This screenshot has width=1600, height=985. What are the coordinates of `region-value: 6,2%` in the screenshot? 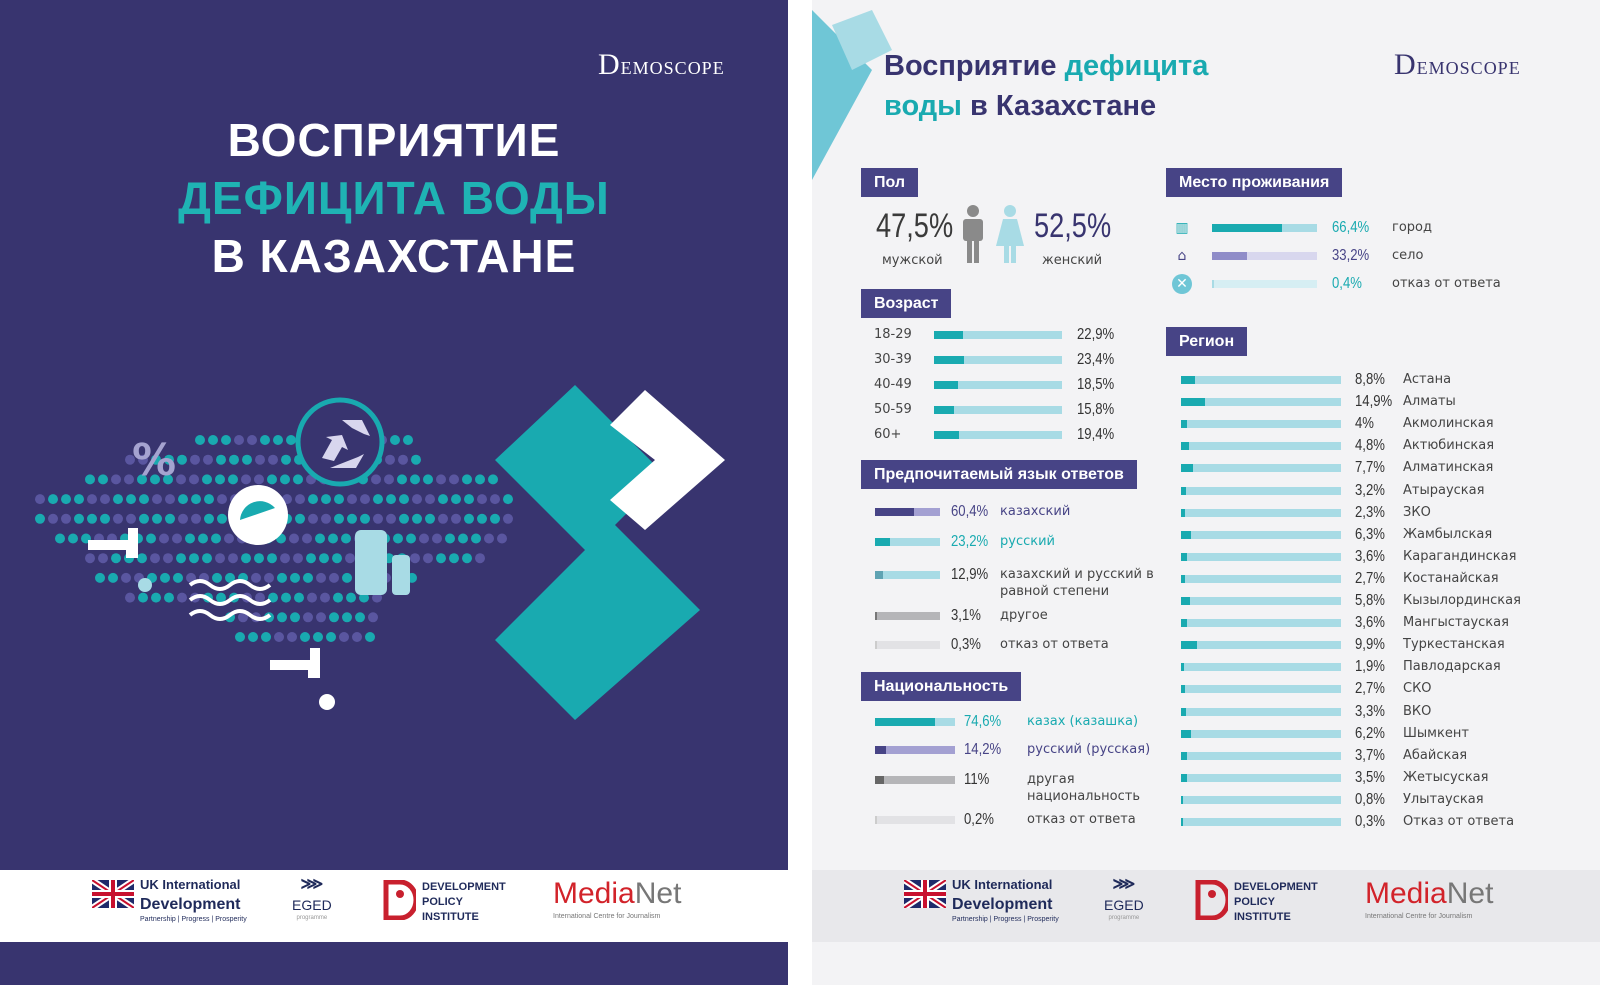 It's located at (1370, 733).